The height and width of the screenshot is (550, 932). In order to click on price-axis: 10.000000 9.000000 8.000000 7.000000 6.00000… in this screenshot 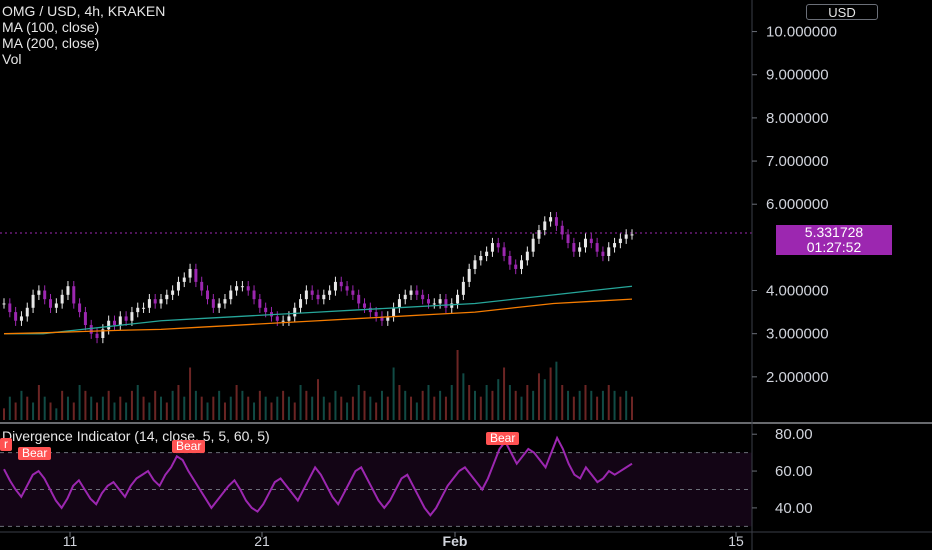, I will do `click(794, 275)`.